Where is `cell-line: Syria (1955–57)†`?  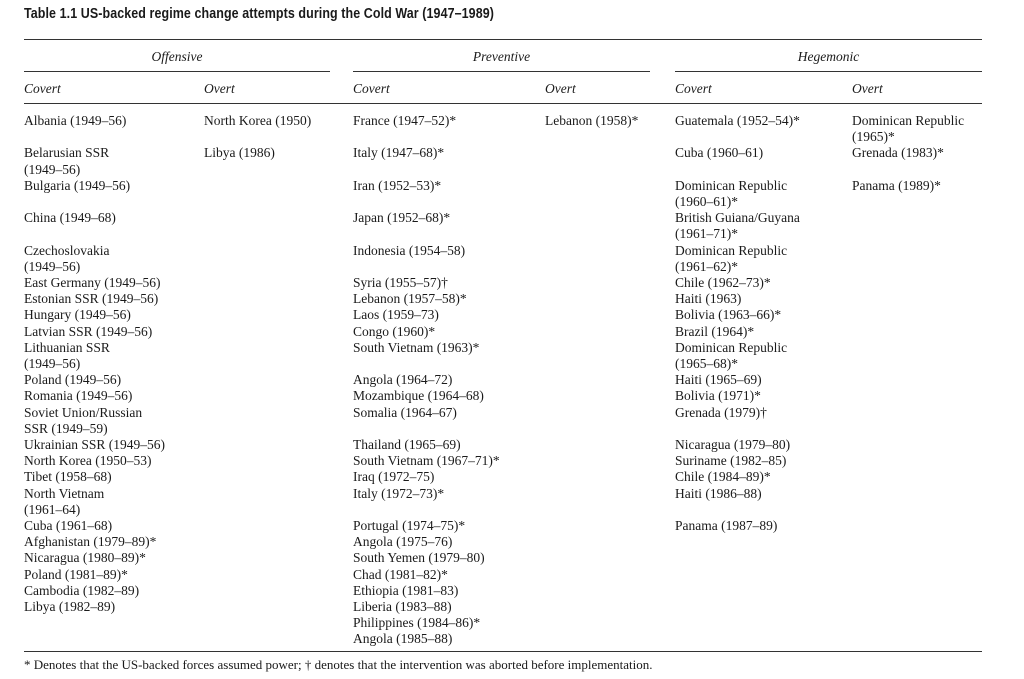 cell-line: Syria (1955–57)† is located at coordinates (400, 282).